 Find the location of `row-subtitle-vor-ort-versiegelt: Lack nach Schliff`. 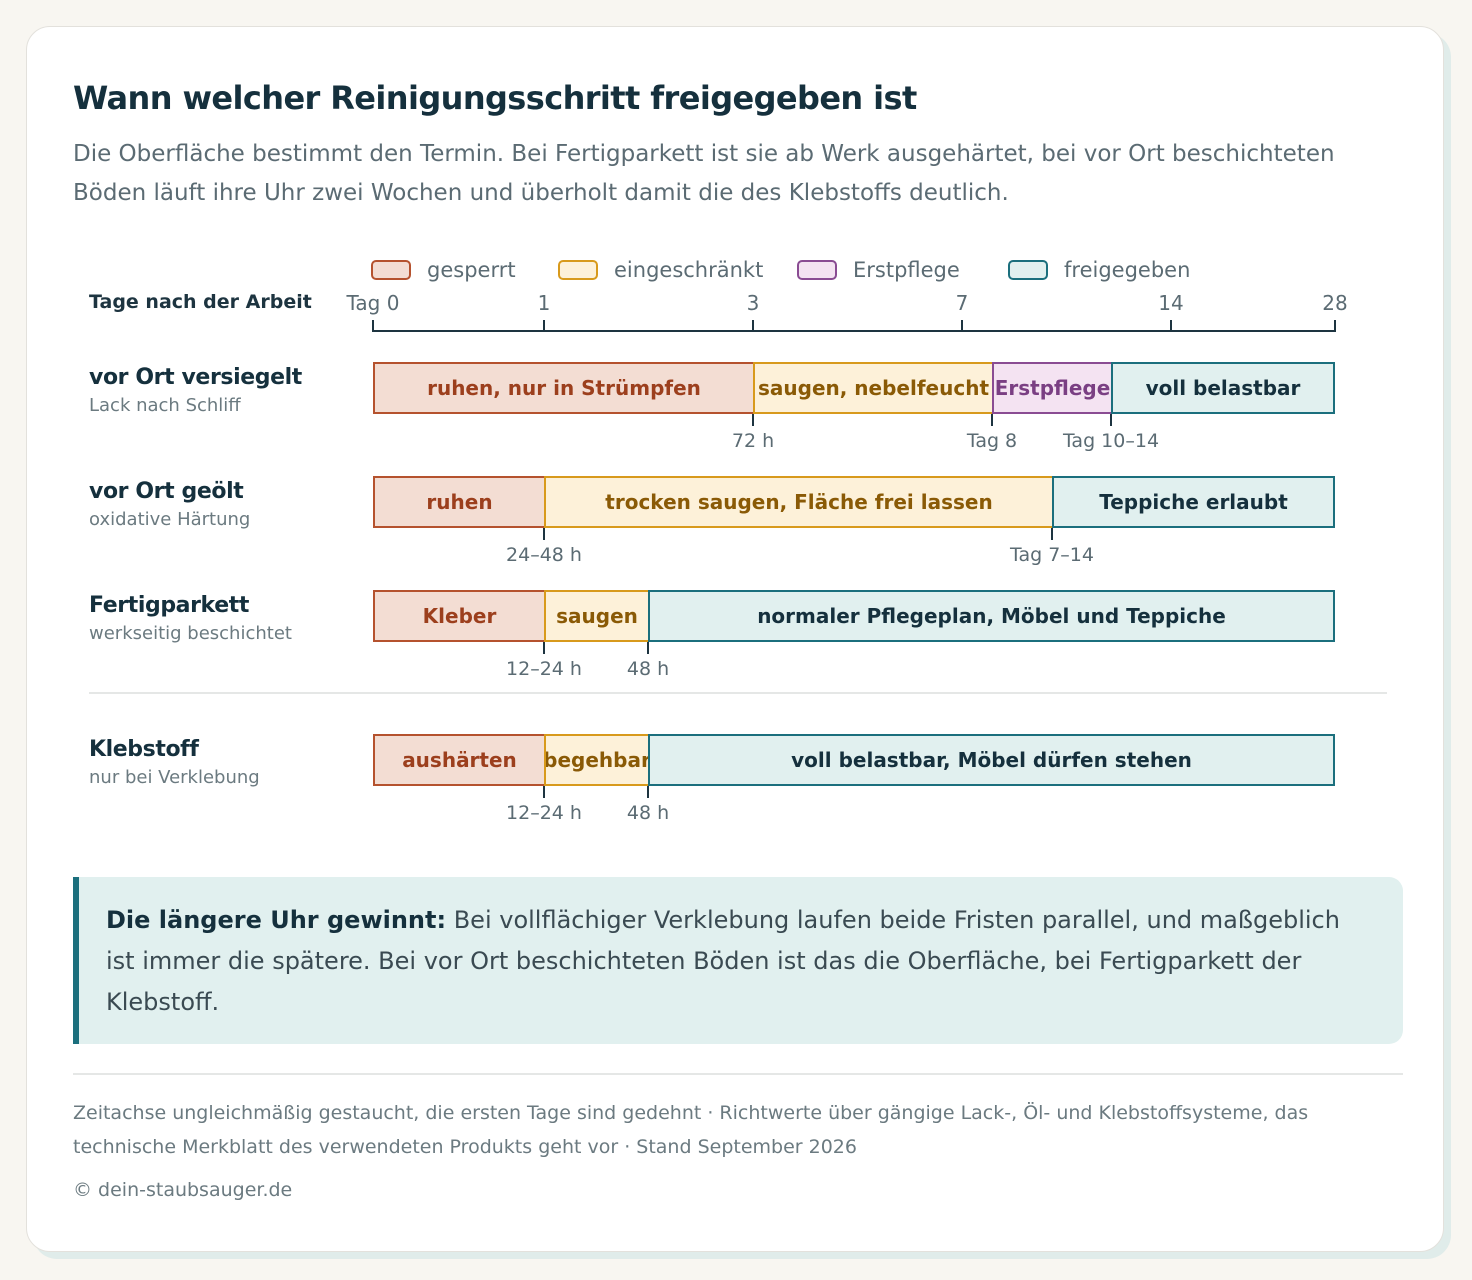

row-subtitle-vor-ort-versiegelt: Lack nach Schliff is located at coordinates (165, 405).